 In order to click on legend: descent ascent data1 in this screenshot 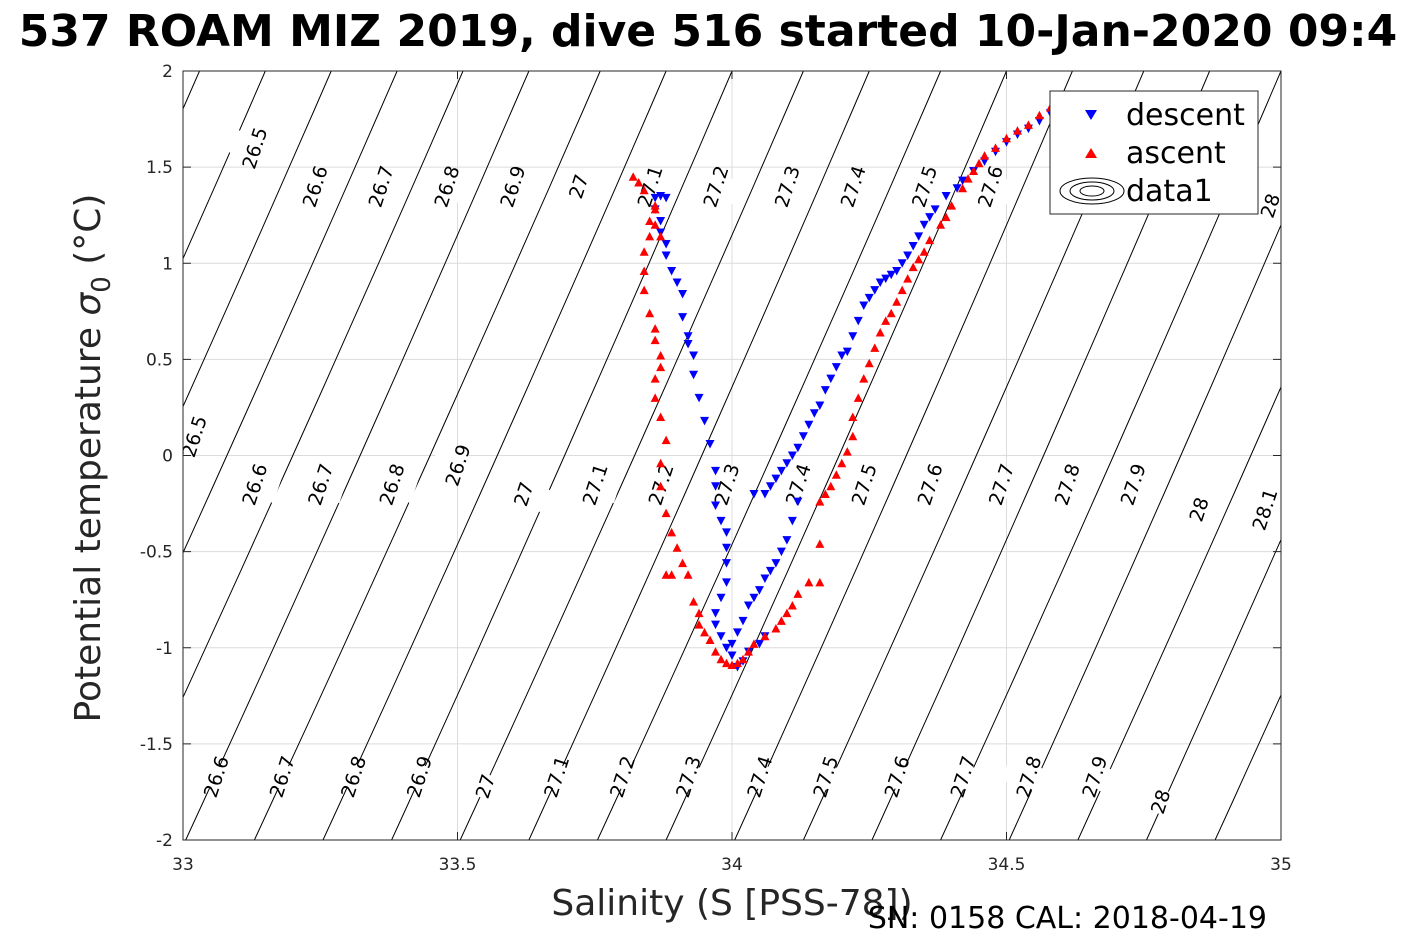, I will do `click(1154, 152)`.